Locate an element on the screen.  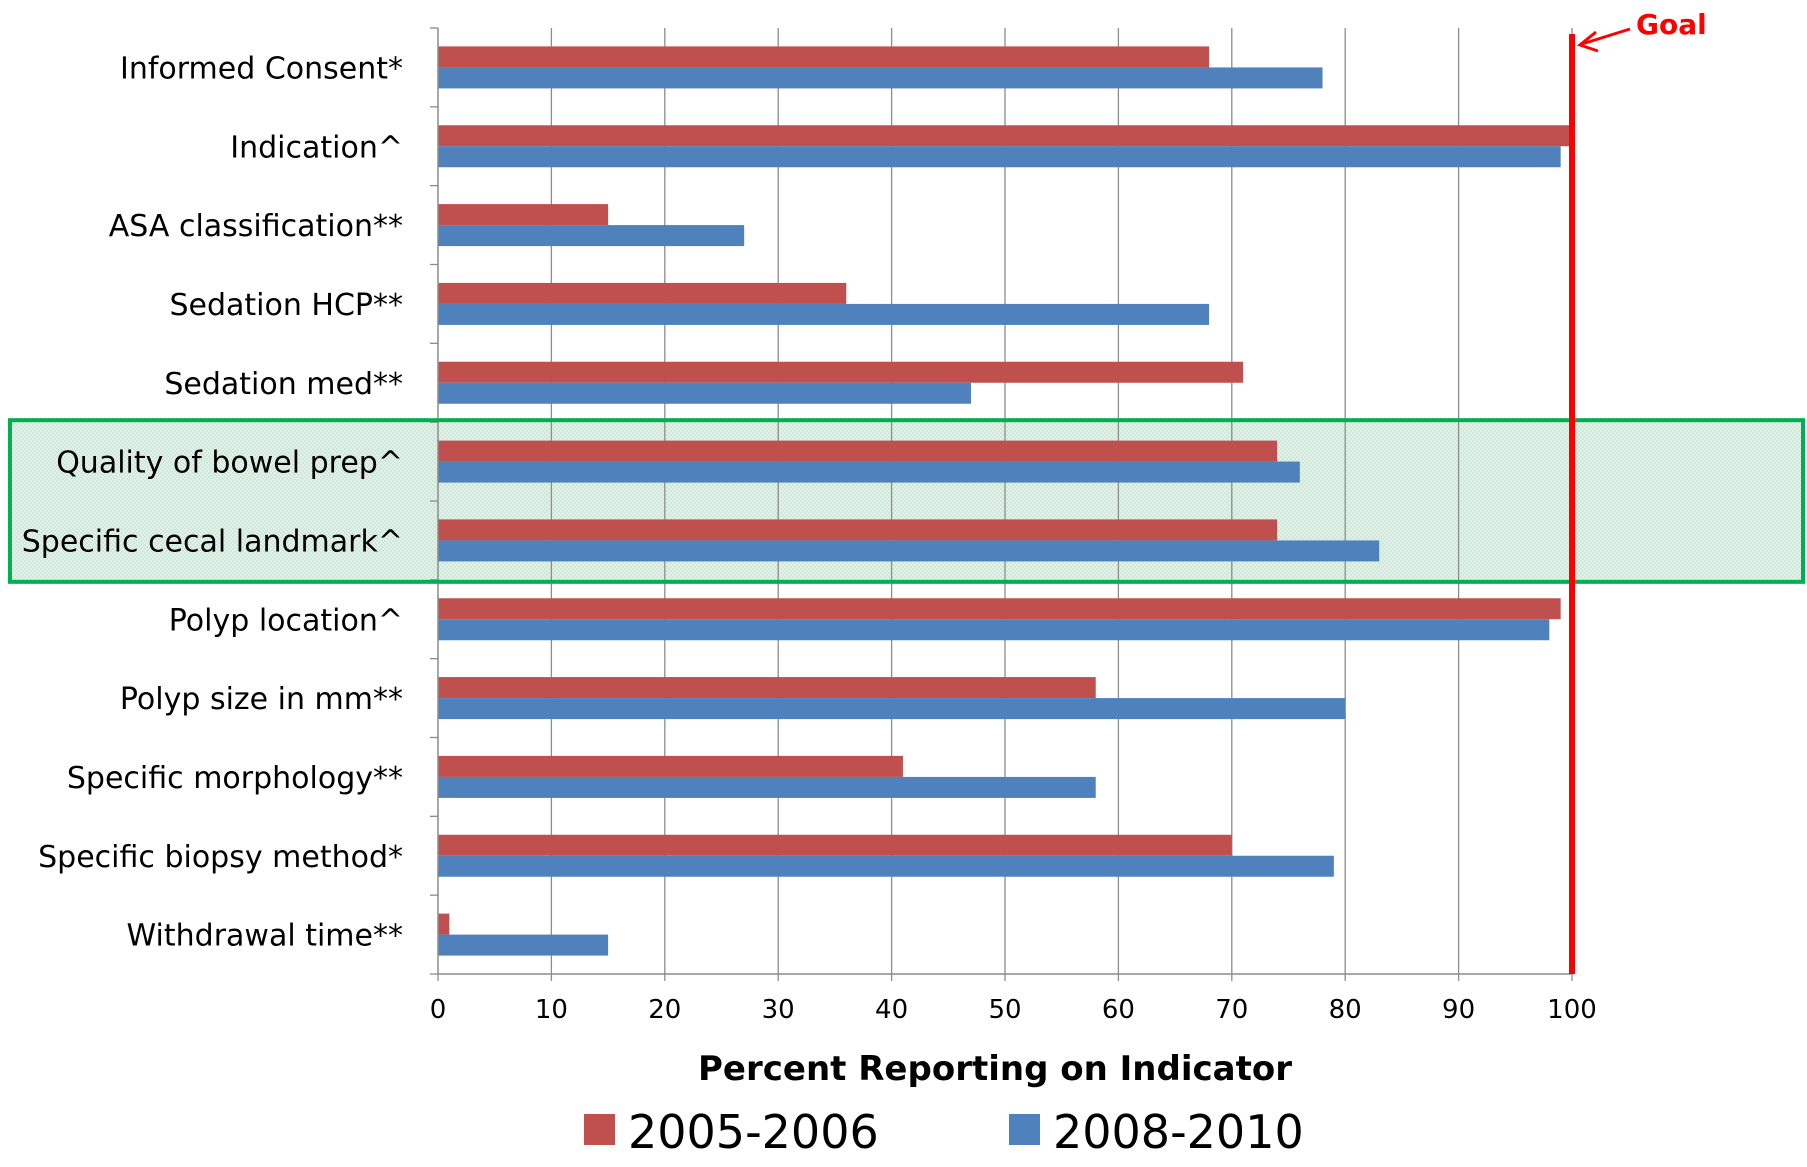
x-tick-label: 100 is located at coordinates (1572, 1010).